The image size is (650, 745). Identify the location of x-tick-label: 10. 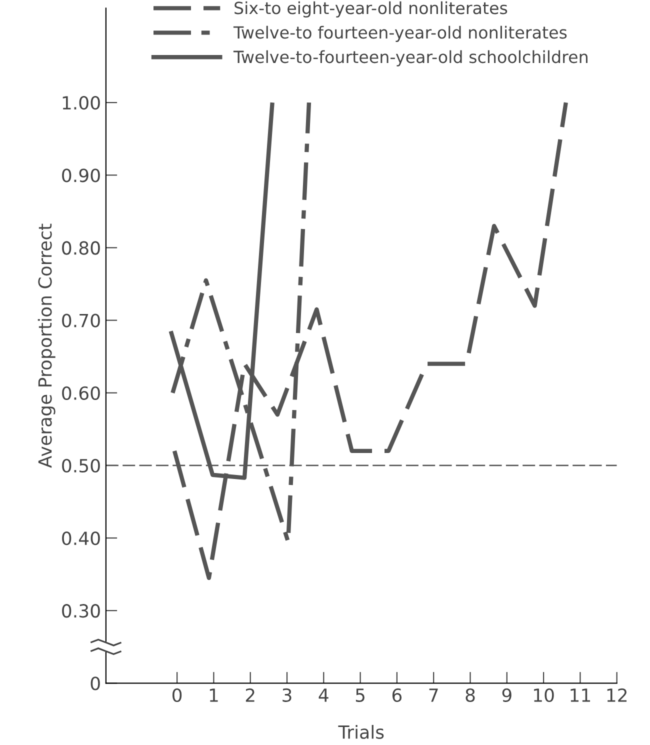
(544, 695).